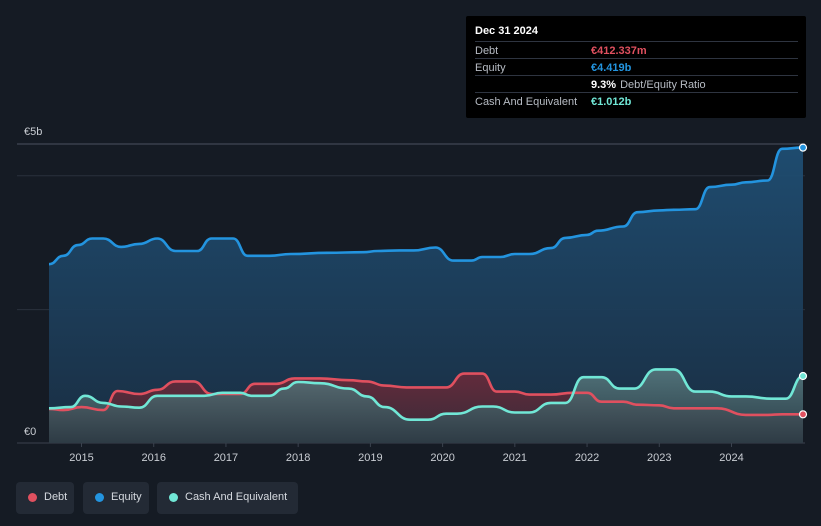 The width and height of the screenshot is (821, 526). Describe the element at coordinates (298, 458) in the screenshot. I see `x-tick-label: 2018` at that location.